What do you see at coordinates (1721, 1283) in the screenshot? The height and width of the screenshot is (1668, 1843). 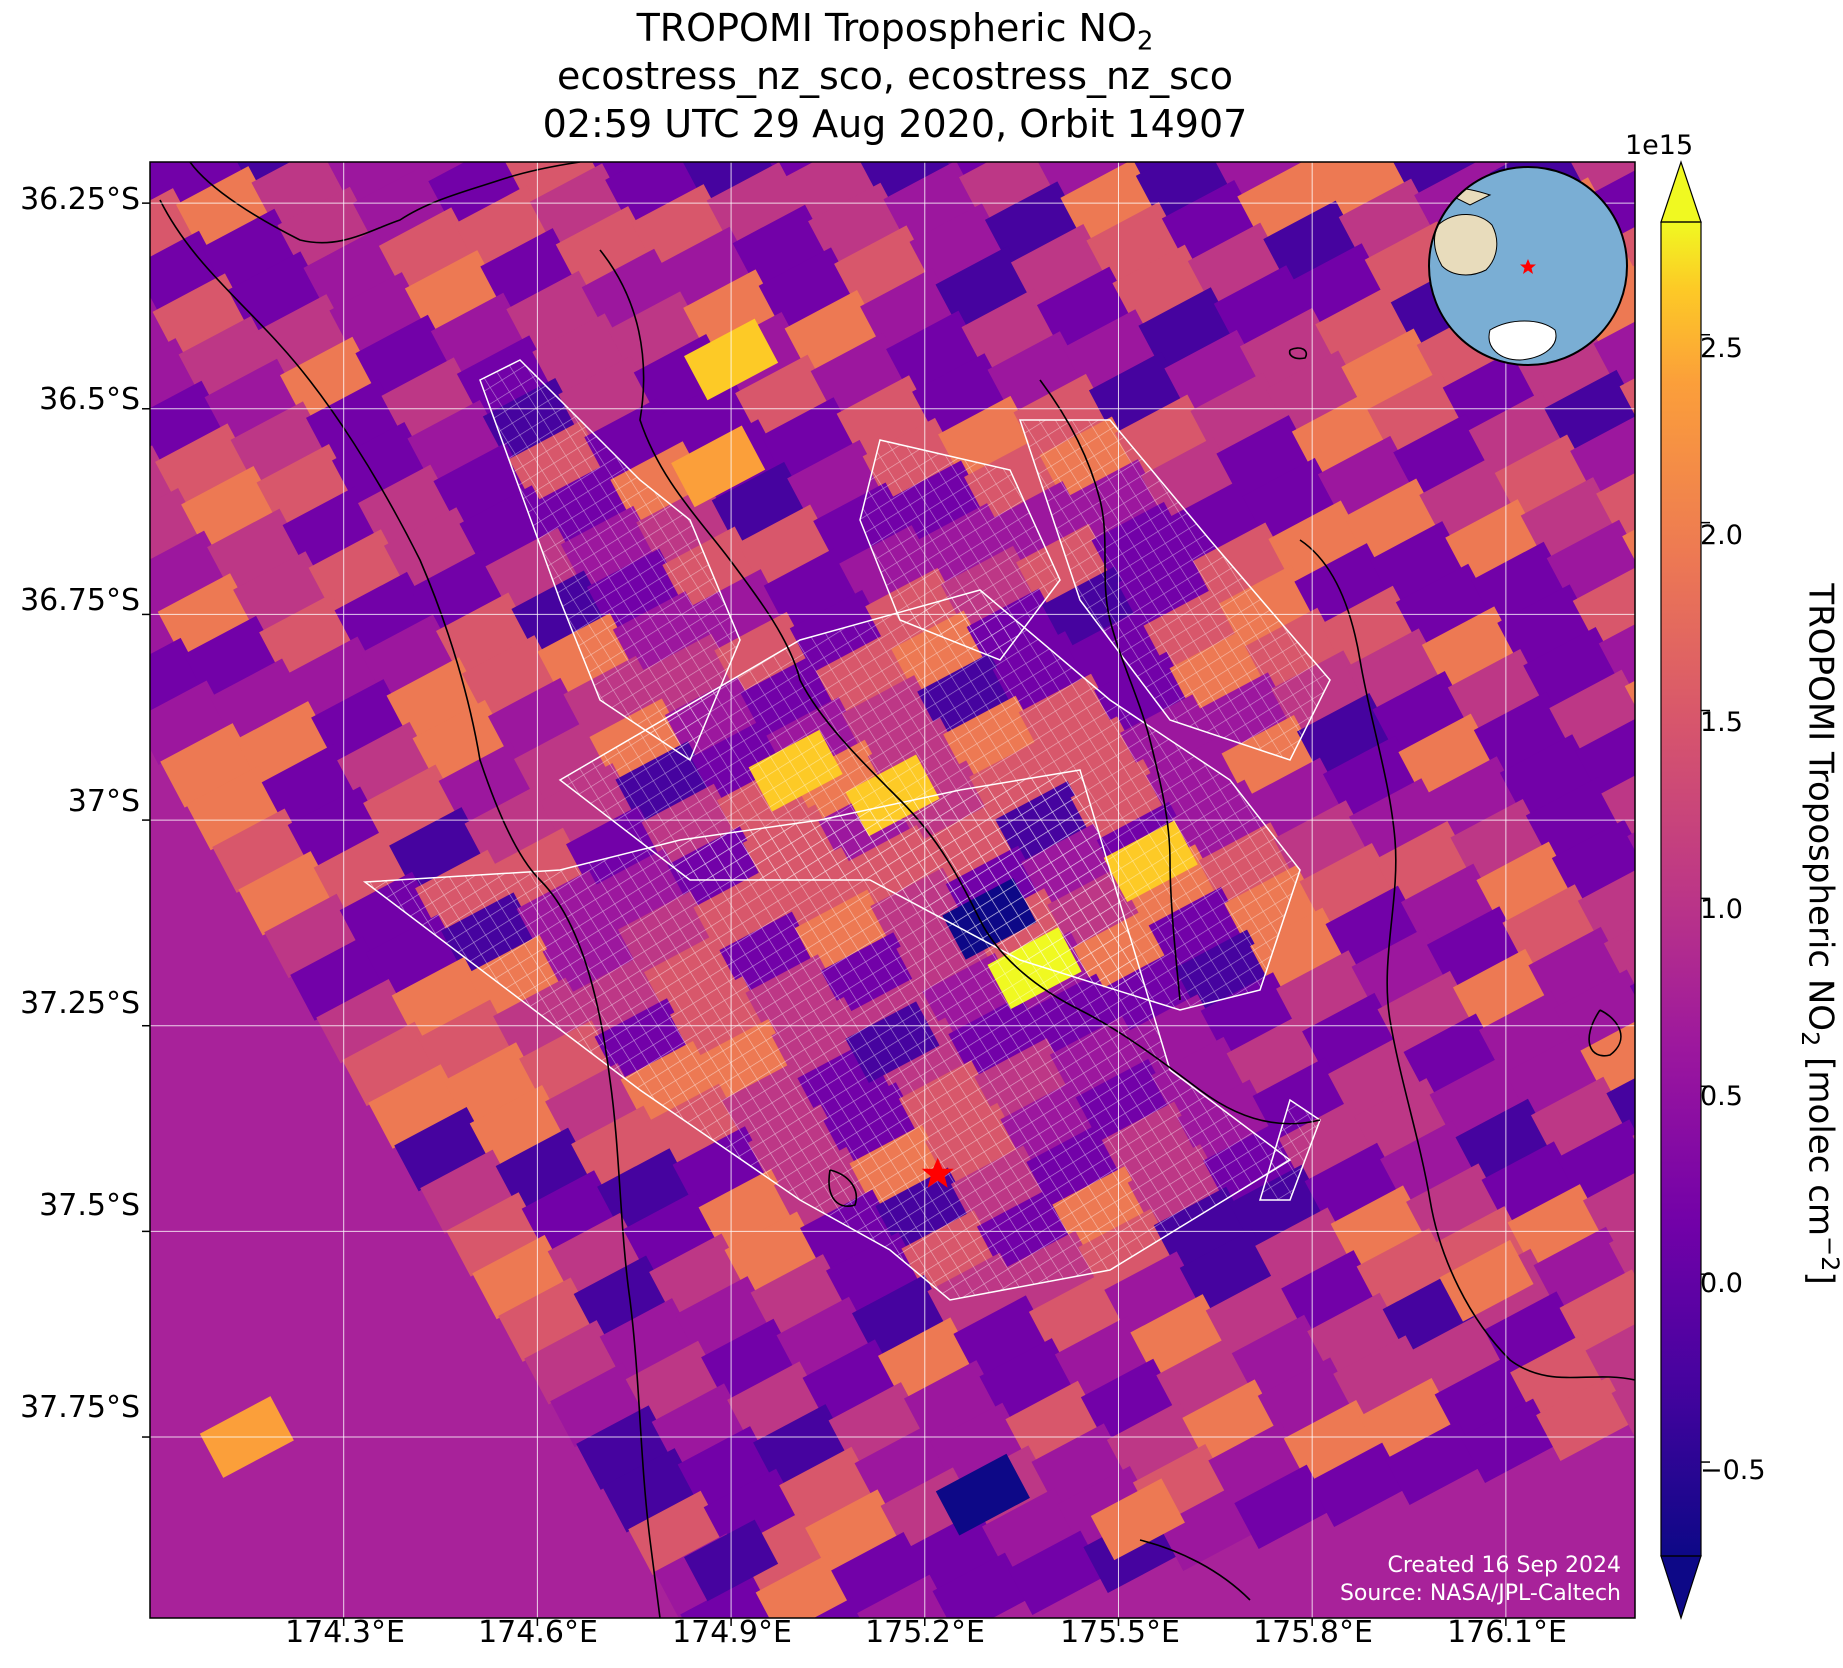 I see `colorbar-tick-label: 0.0` at bounding box center [1721, 1283].